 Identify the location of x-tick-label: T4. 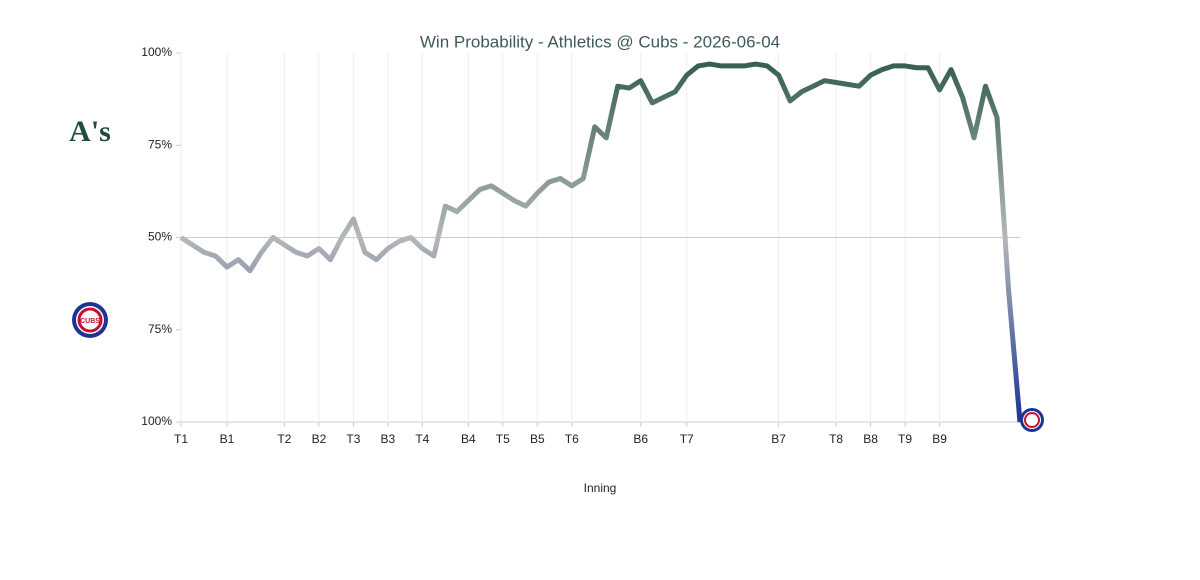
(422, 439).